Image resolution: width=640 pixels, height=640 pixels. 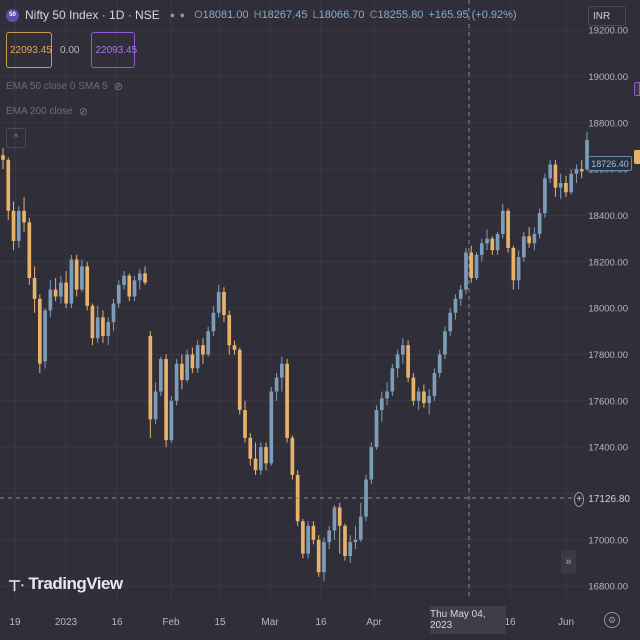 I want to click on add-plus-icon: +, so click(x=579, y=499).